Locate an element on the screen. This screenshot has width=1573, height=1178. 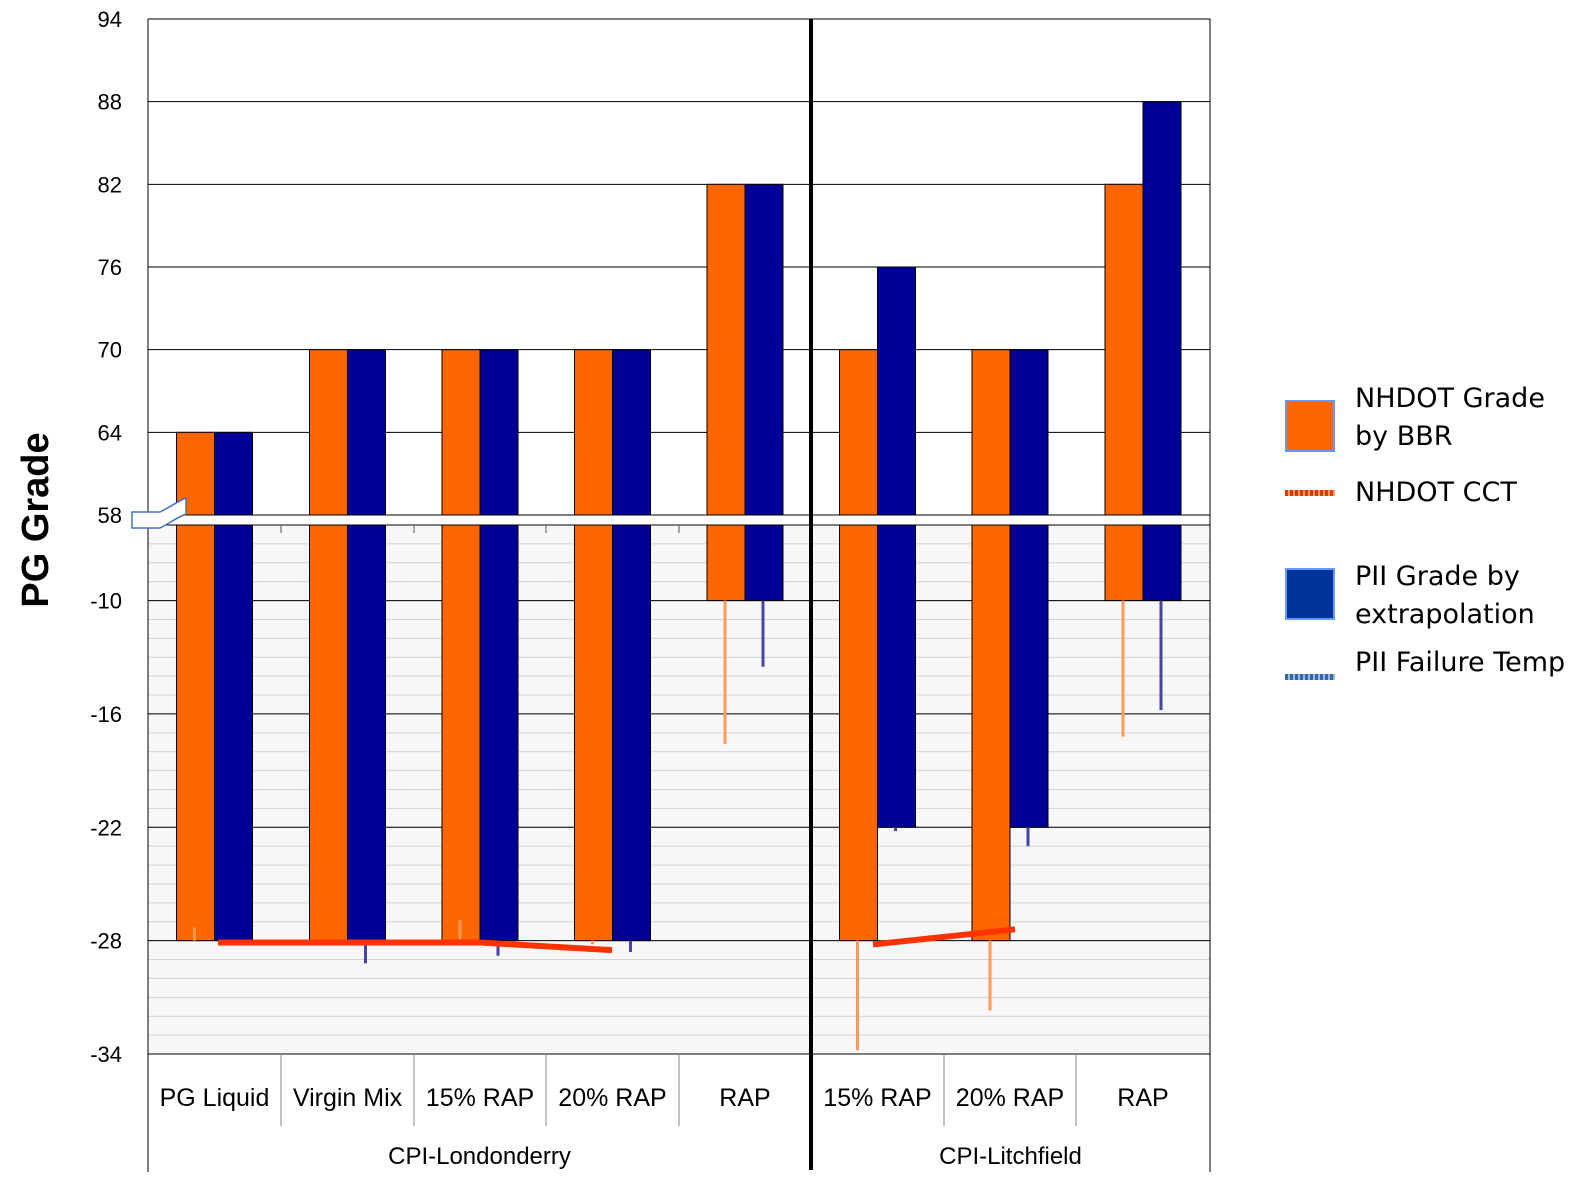
category-label: Virgin Mix is located at coordinates (348, 1098).